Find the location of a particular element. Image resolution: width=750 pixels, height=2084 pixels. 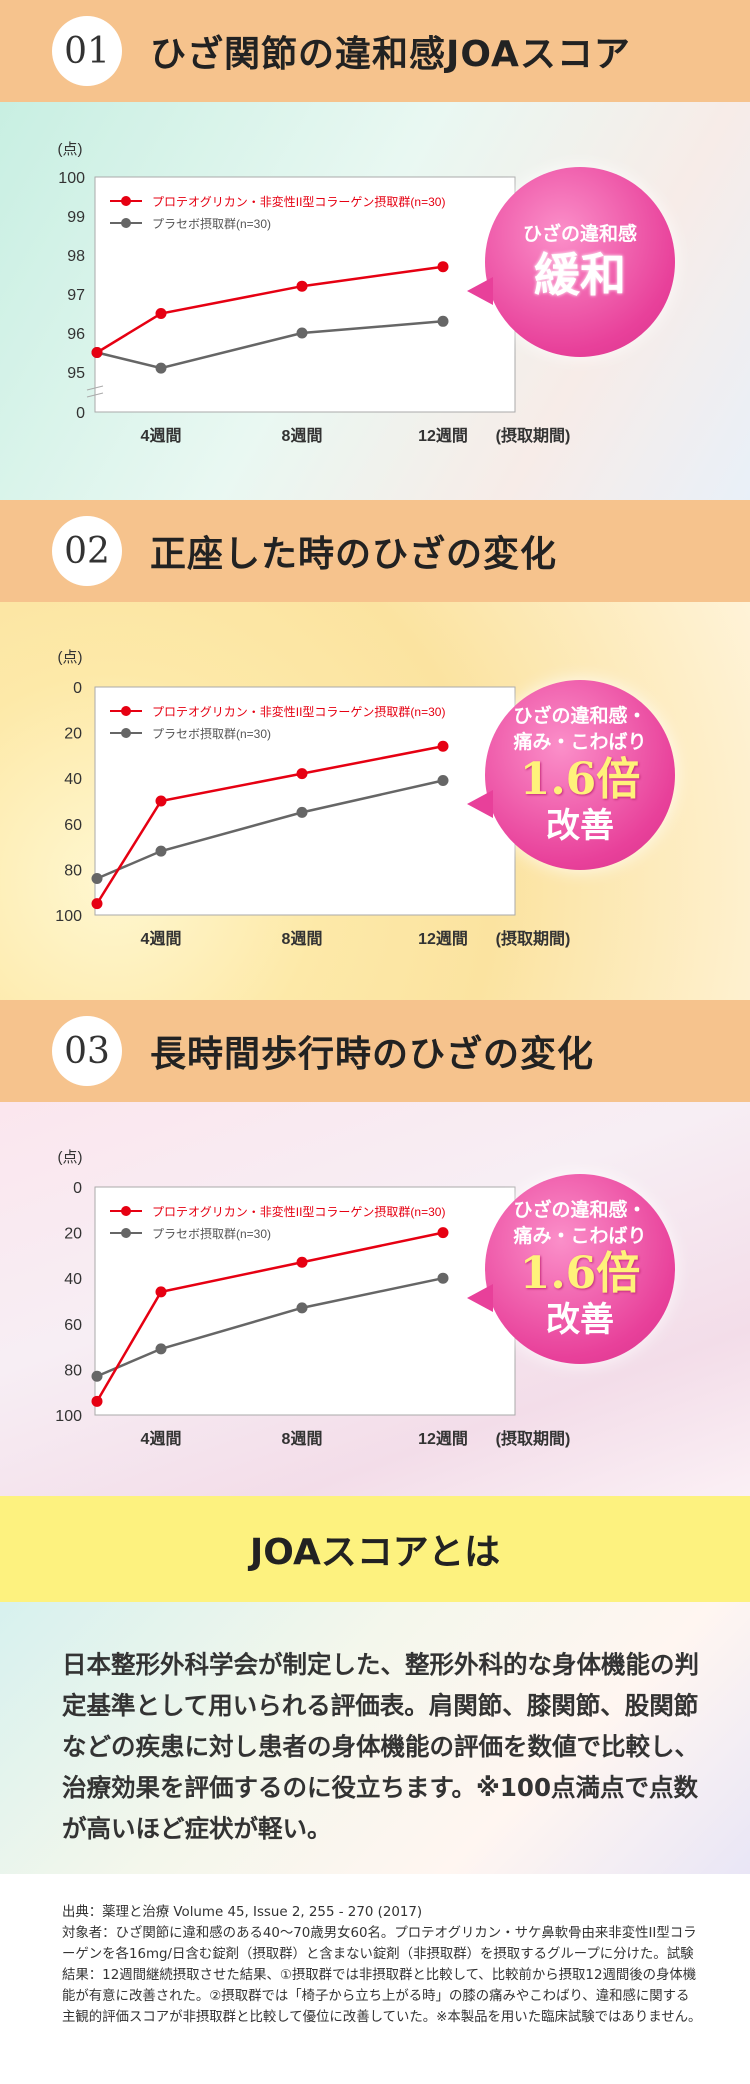

section-title: 長時間歩行時のひざの変化 is located at coordinates (372, 1054).